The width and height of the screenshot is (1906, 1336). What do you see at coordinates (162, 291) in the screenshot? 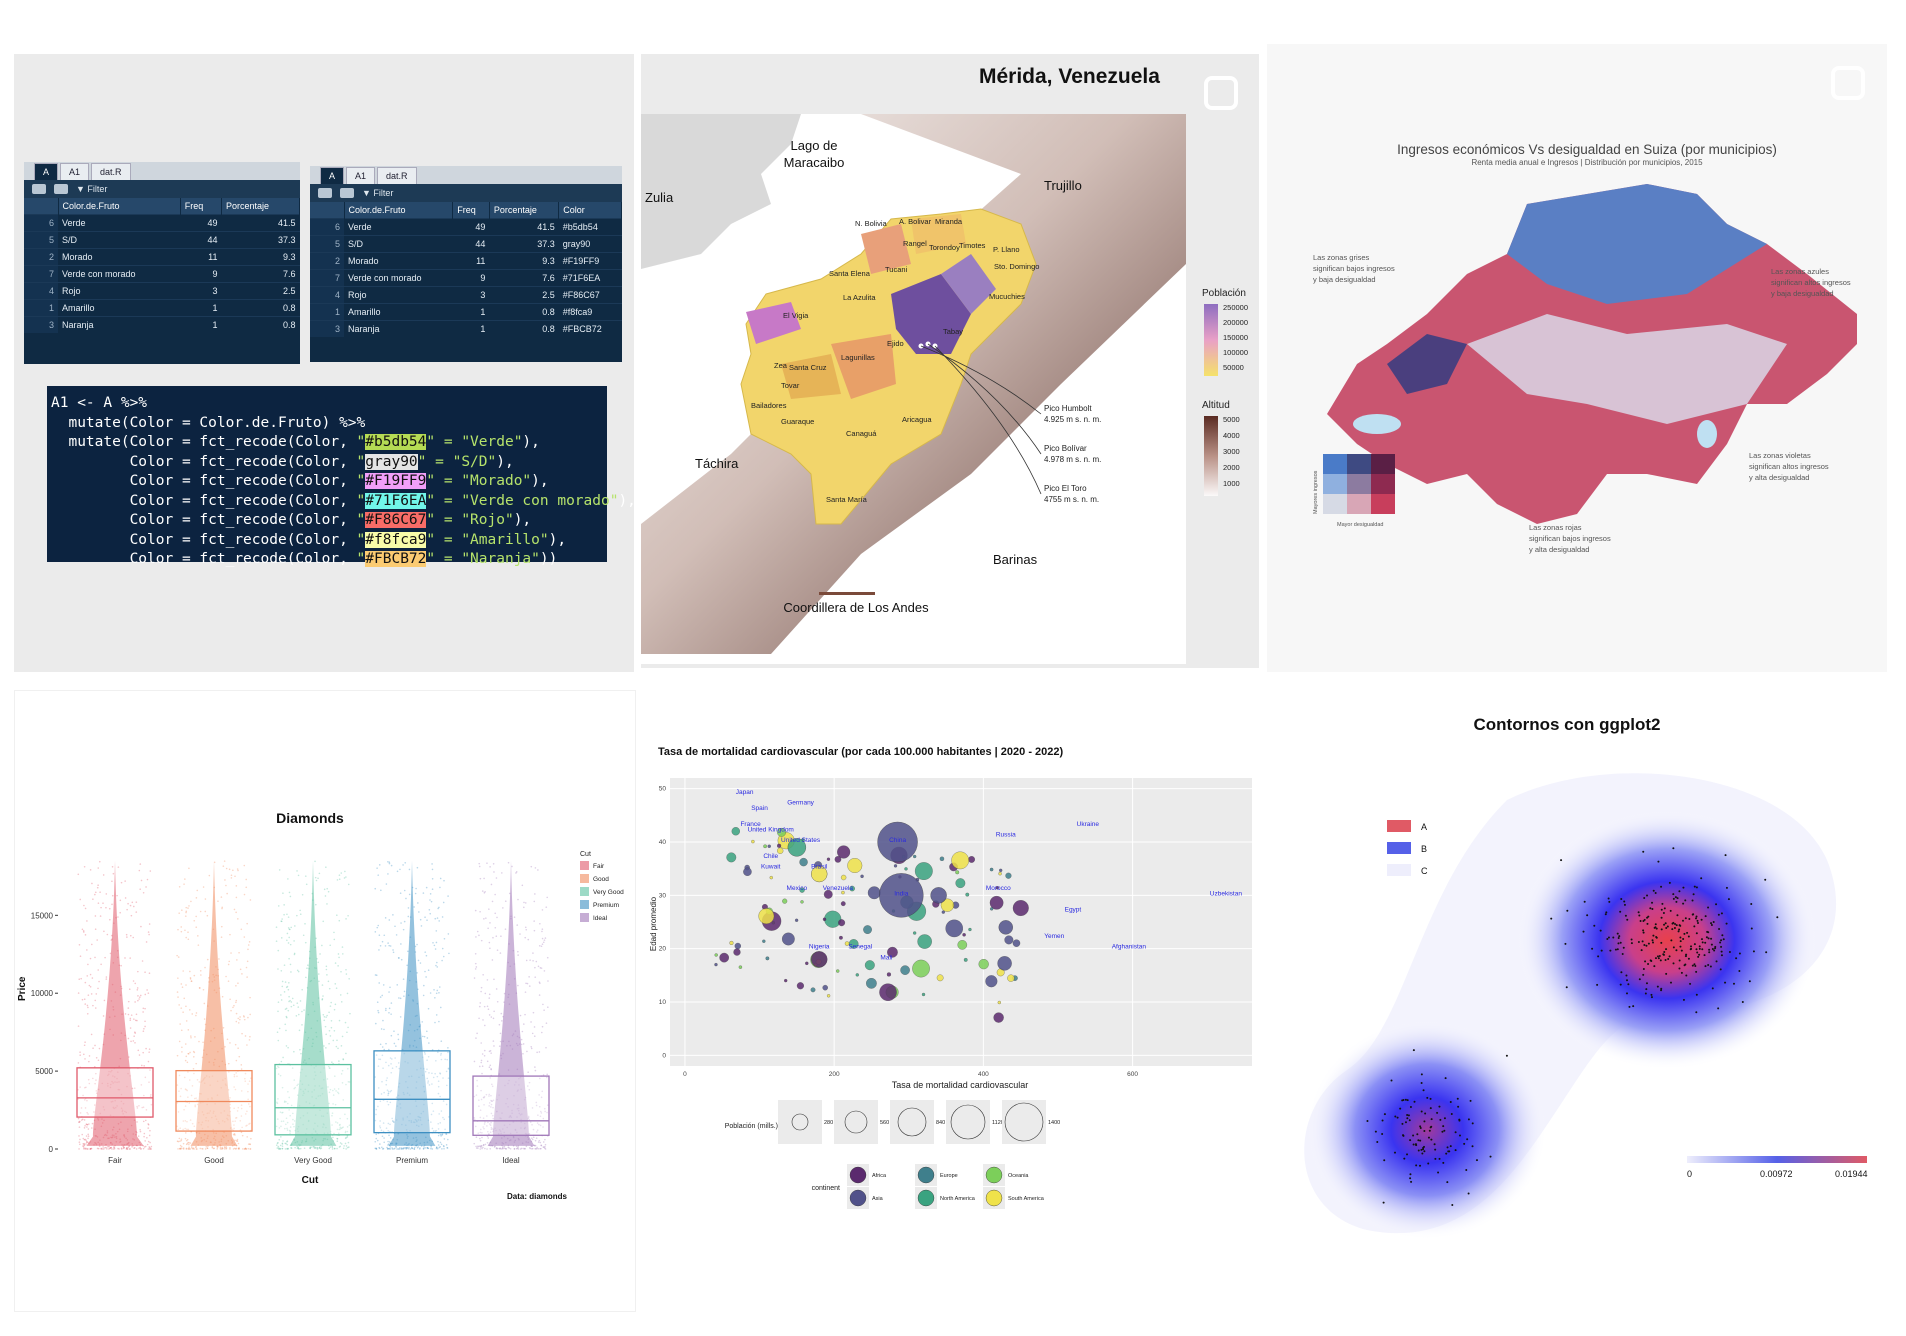
I see `table-row: 4 Rojo 3 2.5` at bounding box center [162, 291].